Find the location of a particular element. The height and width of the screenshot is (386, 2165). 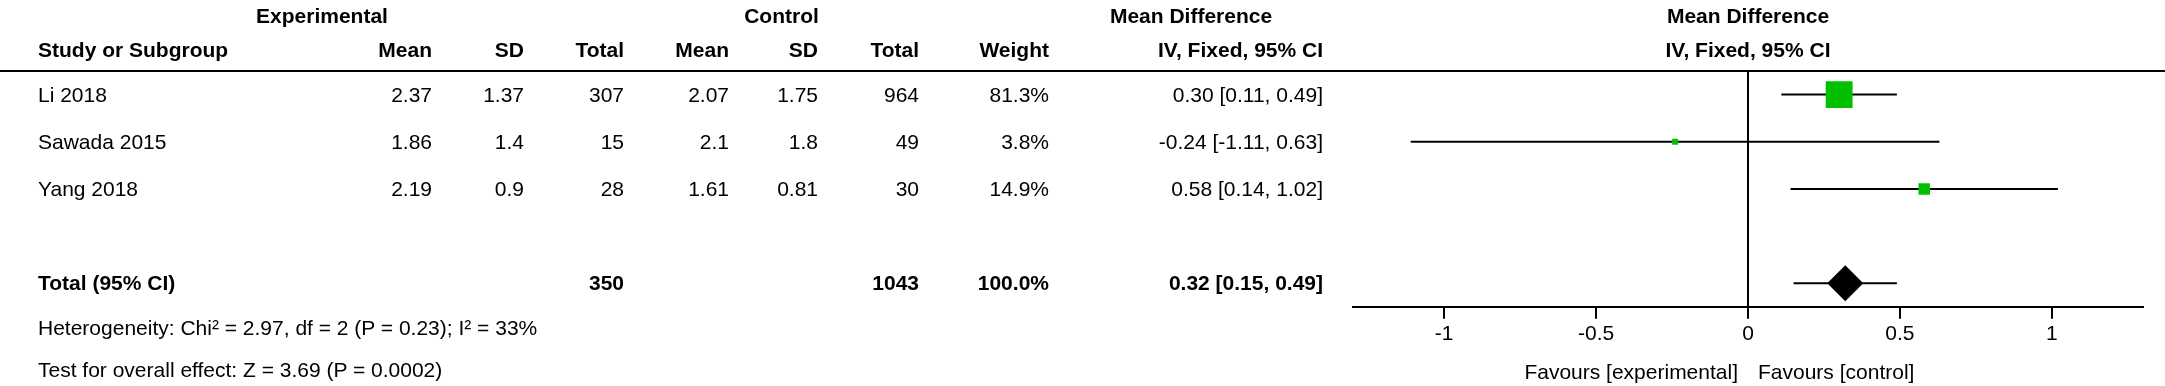

text: 28 is located at coordinates (612, 188).